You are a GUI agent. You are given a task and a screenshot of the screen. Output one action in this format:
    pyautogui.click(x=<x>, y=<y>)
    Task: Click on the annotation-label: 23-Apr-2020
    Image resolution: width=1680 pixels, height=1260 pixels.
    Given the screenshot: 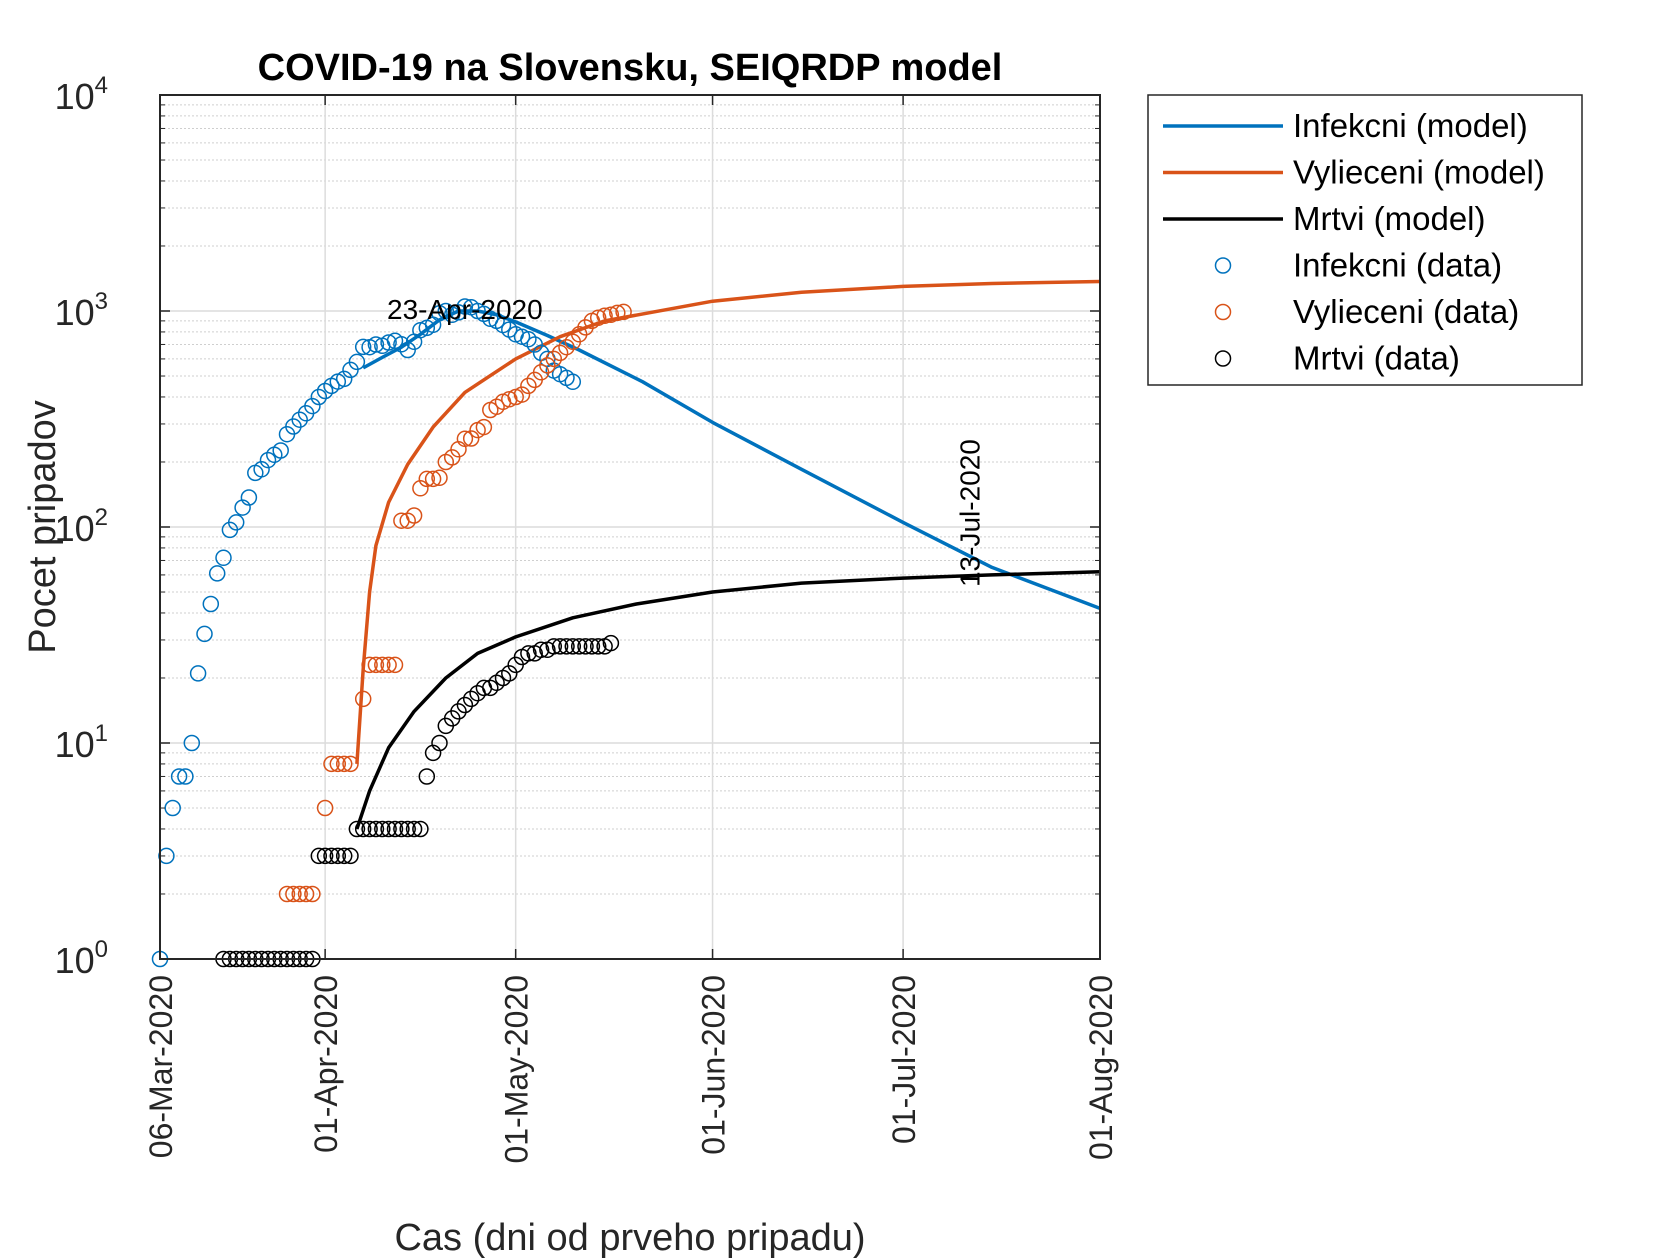 What is the action you would take?
    pyautogui.click(x=465, y=309)
    